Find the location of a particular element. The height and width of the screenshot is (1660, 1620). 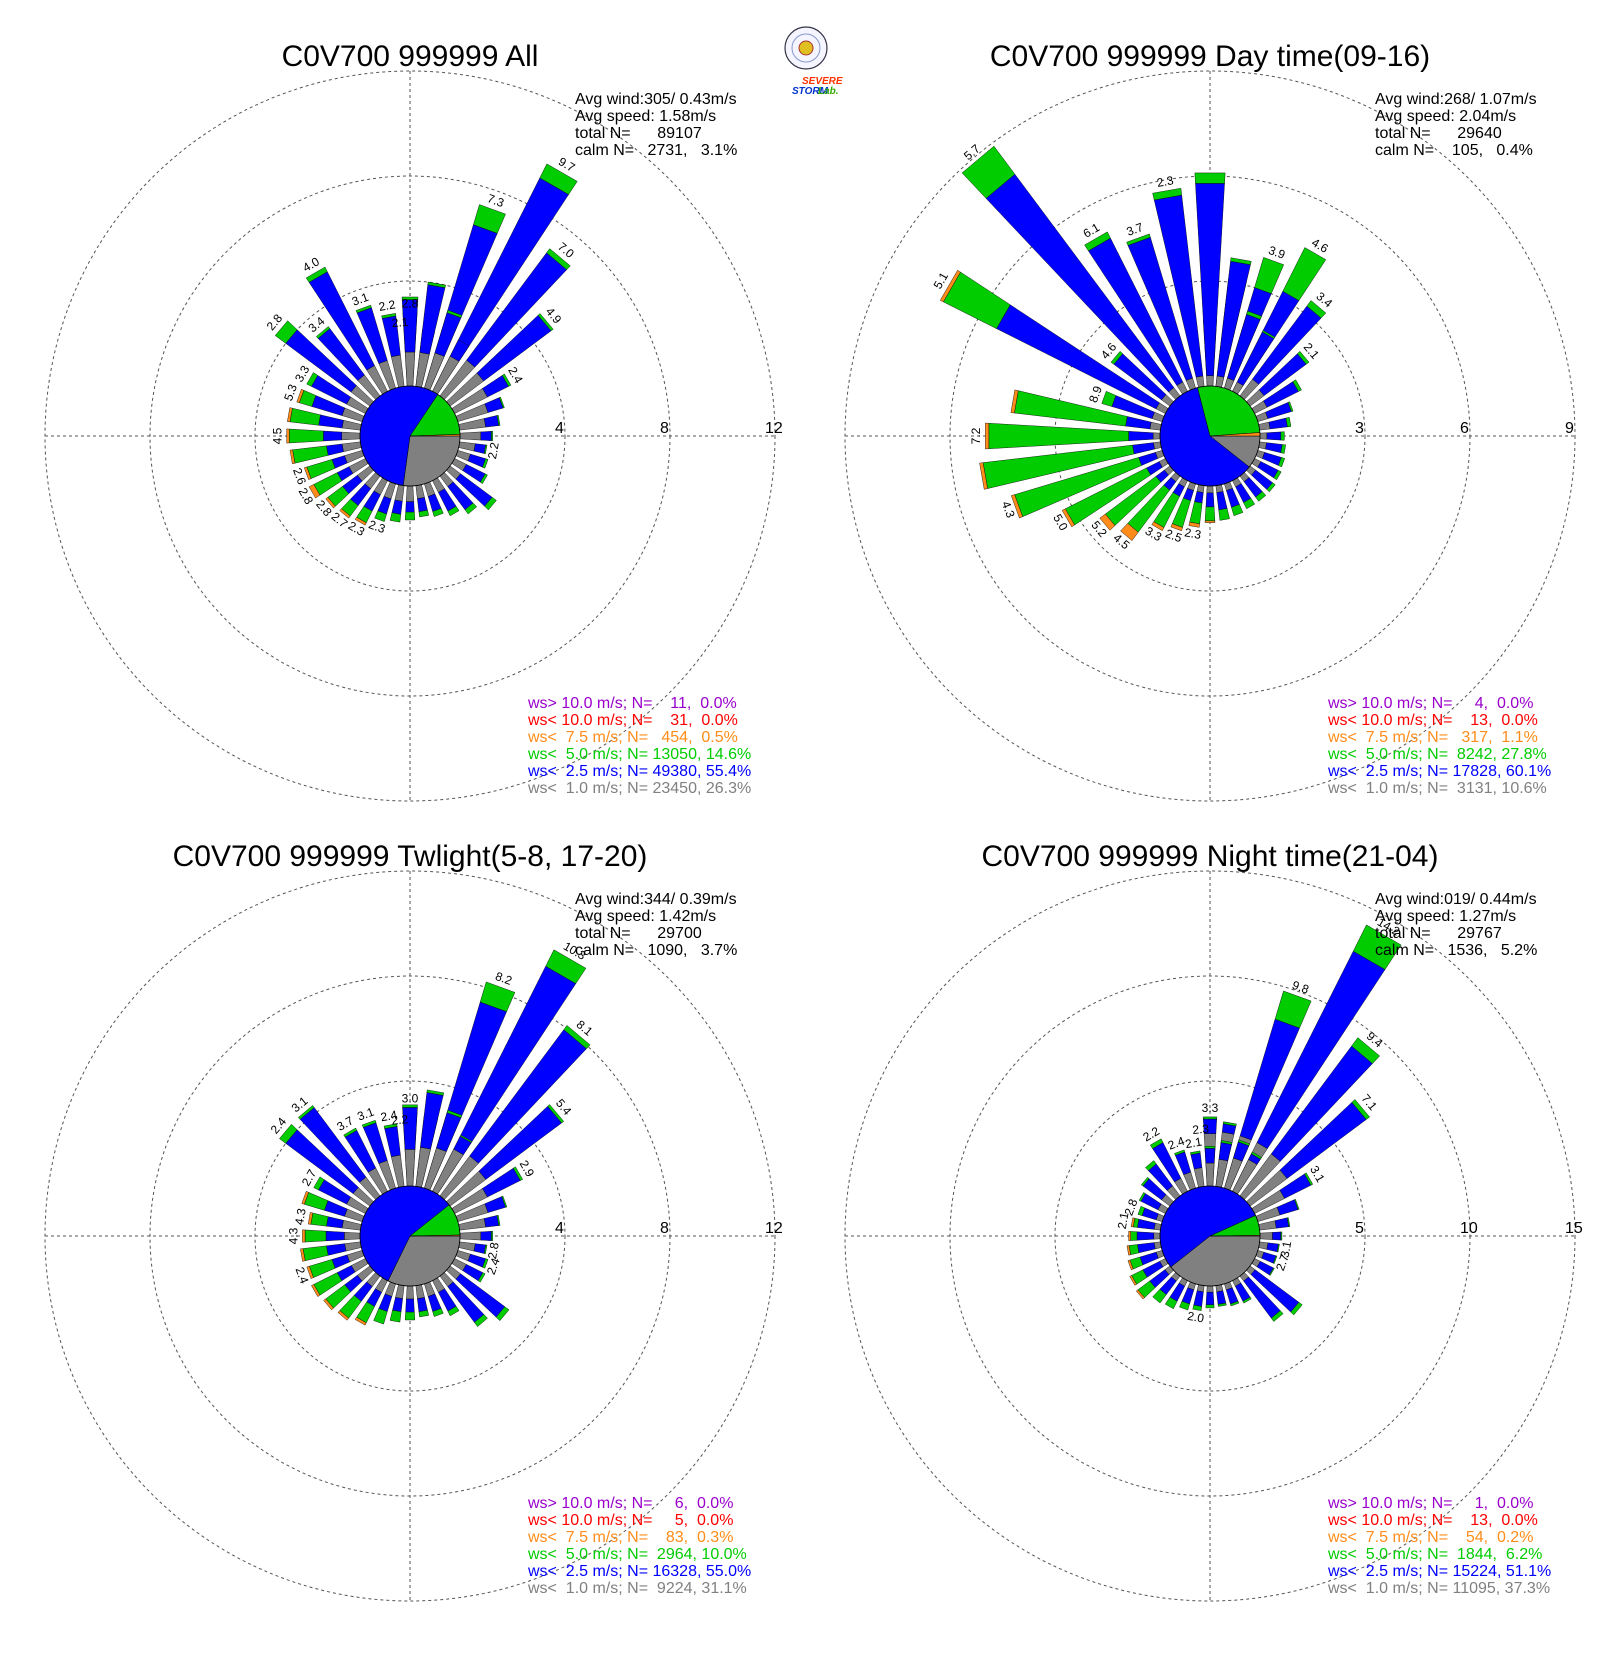

legend-entry: ws> 10.0 m/s; N= 4, 0.0% is located at coordinates (1430, 703).